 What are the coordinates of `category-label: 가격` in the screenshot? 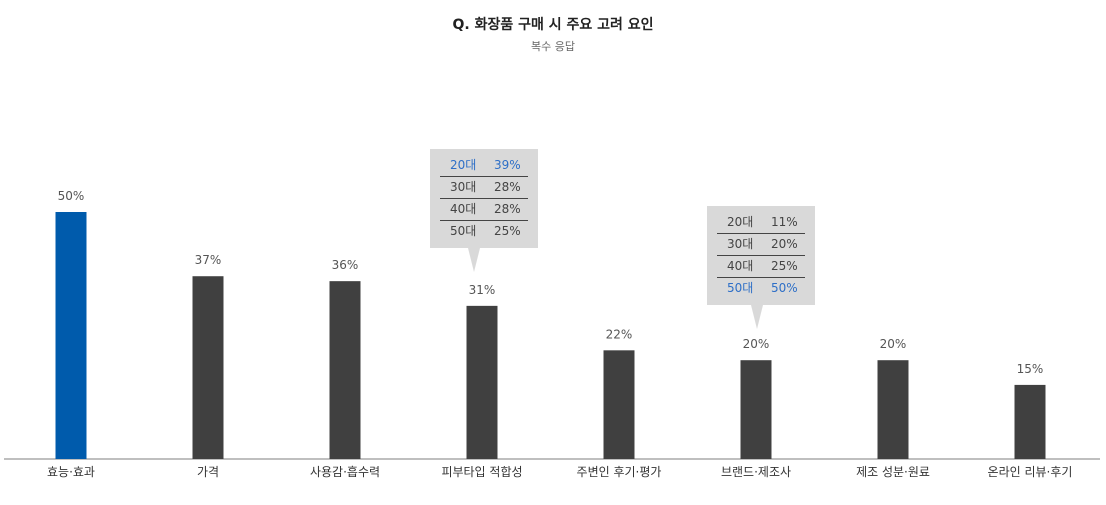 It's located at (208, 472).